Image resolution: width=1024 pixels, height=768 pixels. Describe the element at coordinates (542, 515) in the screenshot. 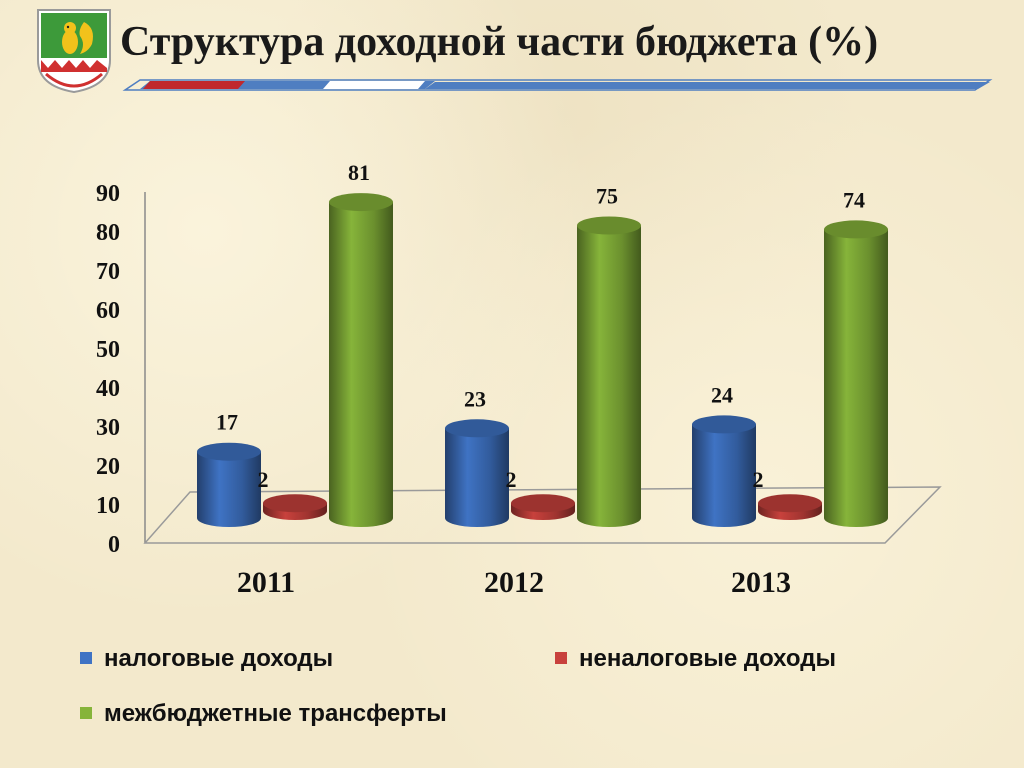

I see `chart-floor` at that location.